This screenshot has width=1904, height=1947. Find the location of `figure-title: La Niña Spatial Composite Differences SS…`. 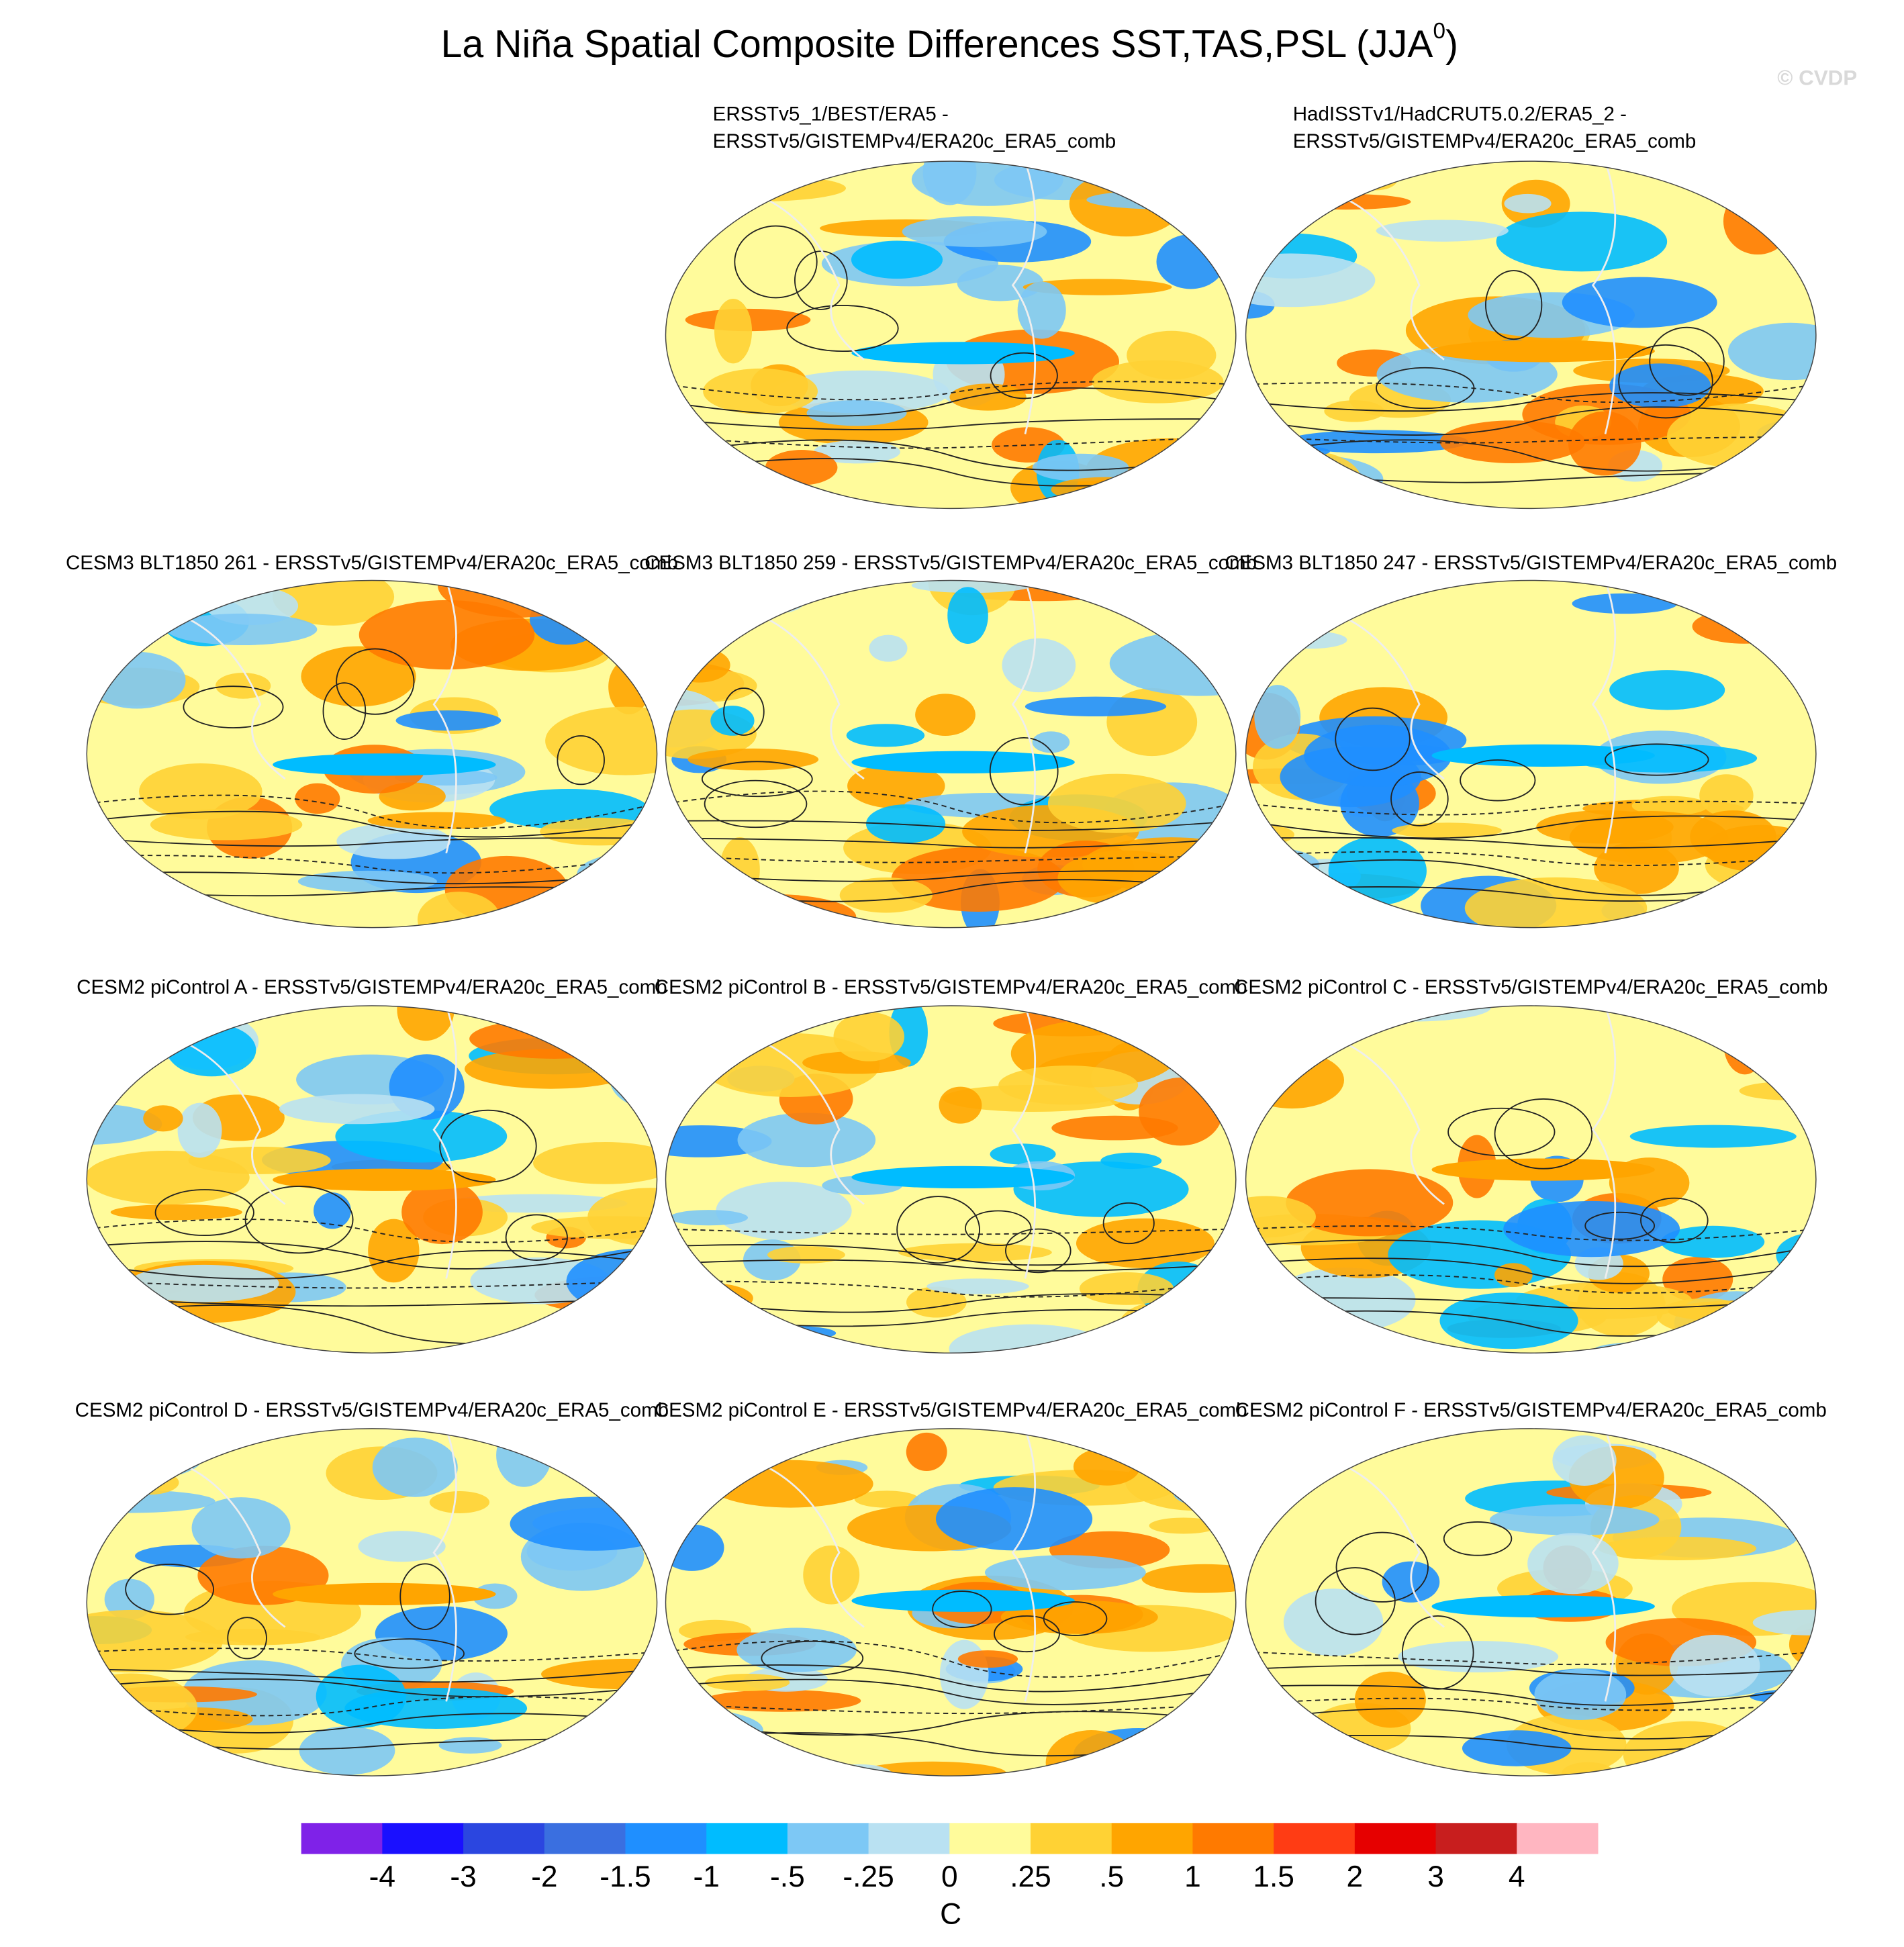

figure-title: La Niña Spatial Composite Differences SS… is located at coordinates (949, 42).